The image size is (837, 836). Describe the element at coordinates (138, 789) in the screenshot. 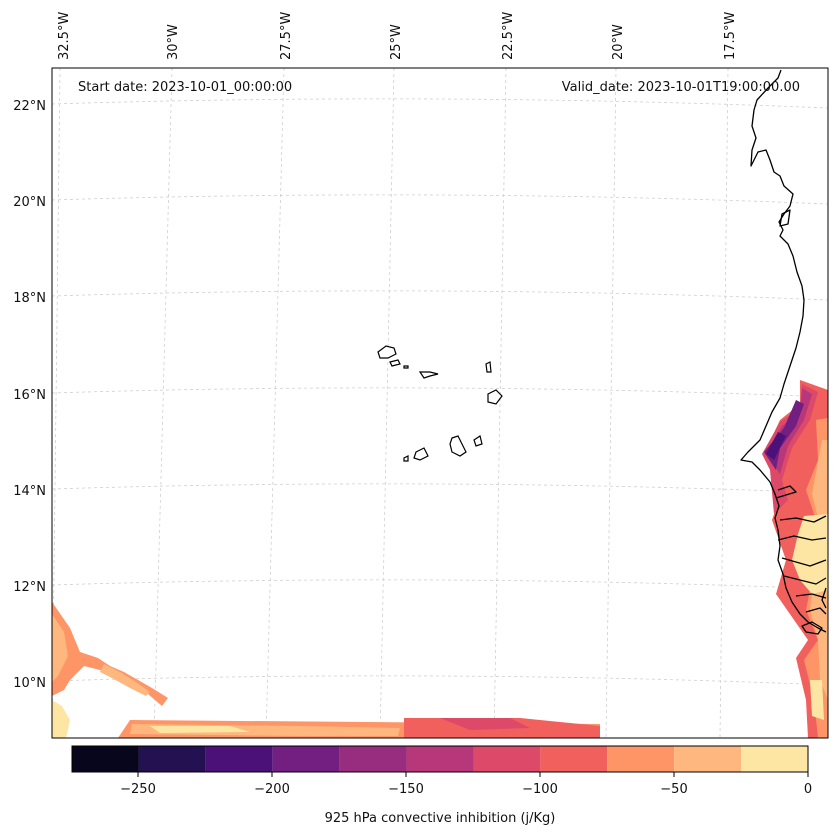

I see `colorbar-tick-label: −250` at that location.